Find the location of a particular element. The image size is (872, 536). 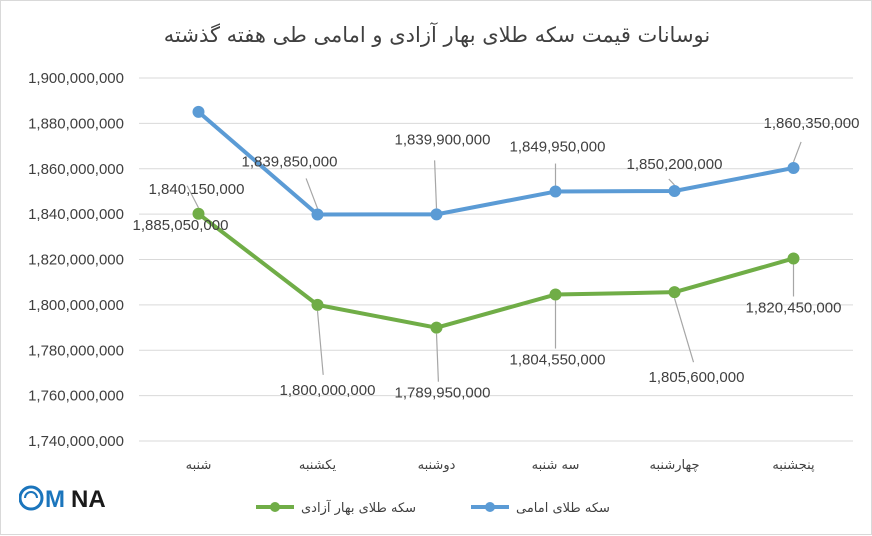

logo-ring-icon is located at coordinates (31, 498).